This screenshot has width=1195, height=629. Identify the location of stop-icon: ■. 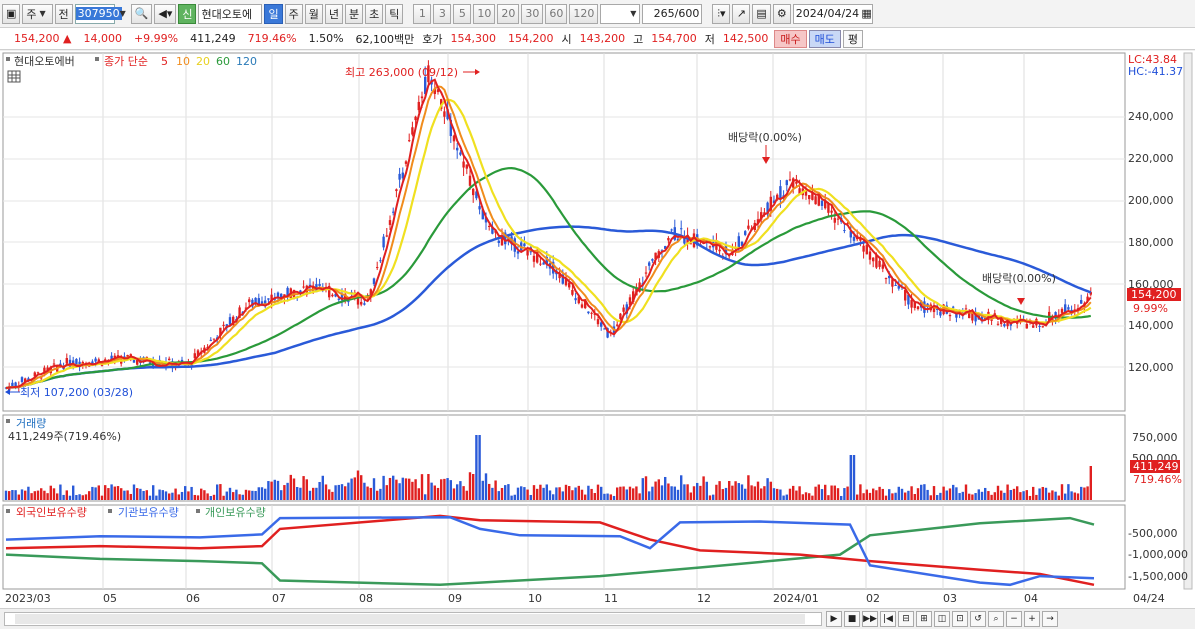
(852, 619).